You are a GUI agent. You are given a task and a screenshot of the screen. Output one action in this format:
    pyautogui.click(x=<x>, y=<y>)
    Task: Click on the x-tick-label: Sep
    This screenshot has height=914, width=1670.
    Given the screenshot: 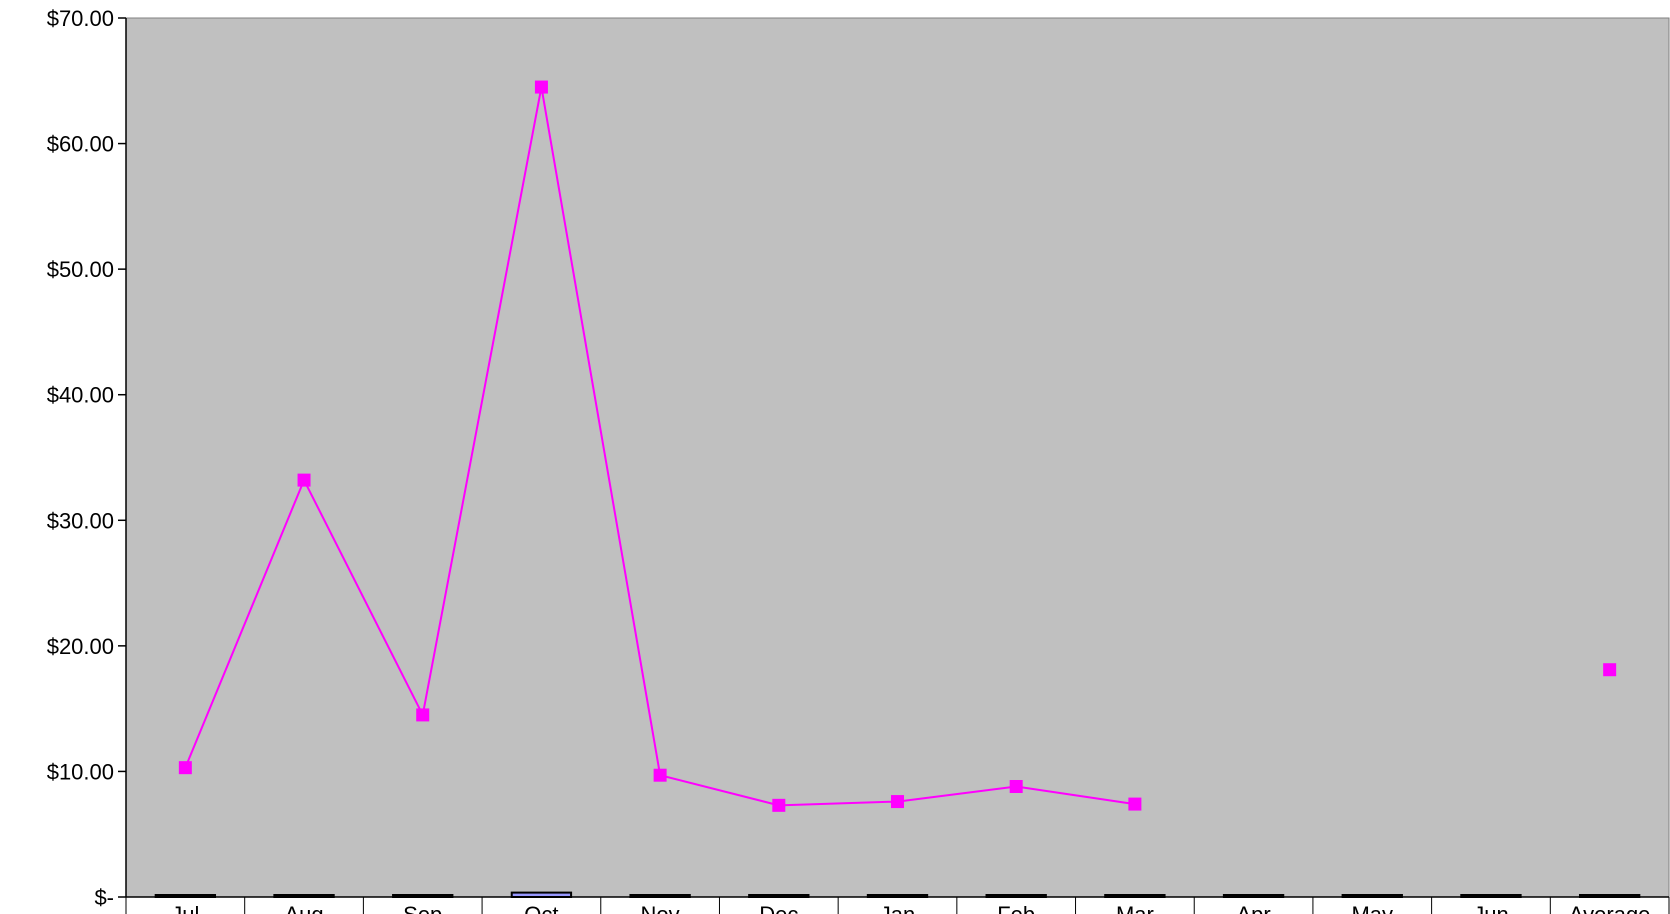 What is the action you would take?
    pyautogui.click(x=422, y=908)
    